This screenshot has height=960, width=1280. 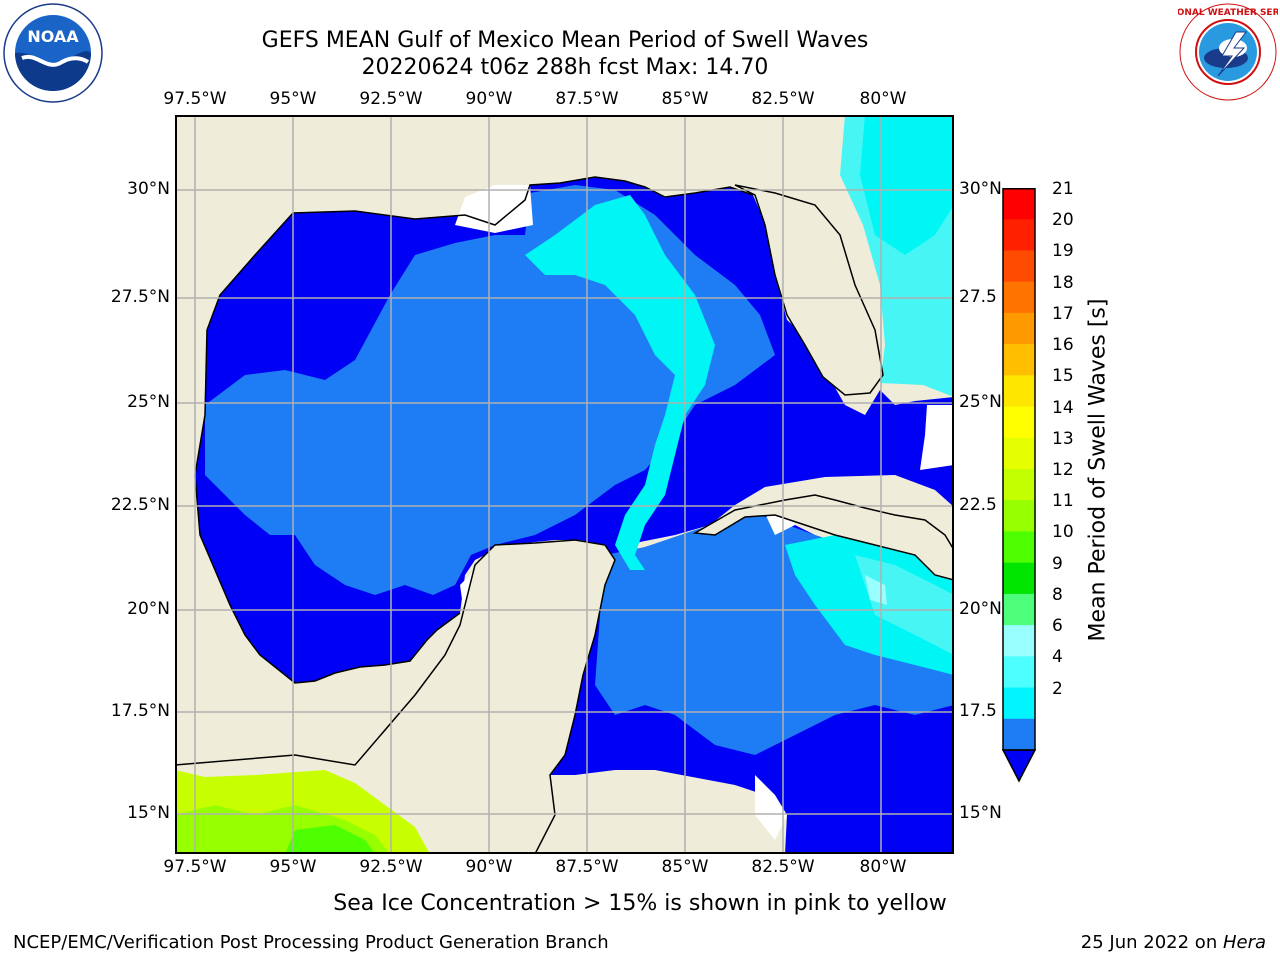 What do you see at coordinates (489, 867) in the screenshot?
I see `lon-label-bottom-4: 90°W` at bounding box center [489, 867].